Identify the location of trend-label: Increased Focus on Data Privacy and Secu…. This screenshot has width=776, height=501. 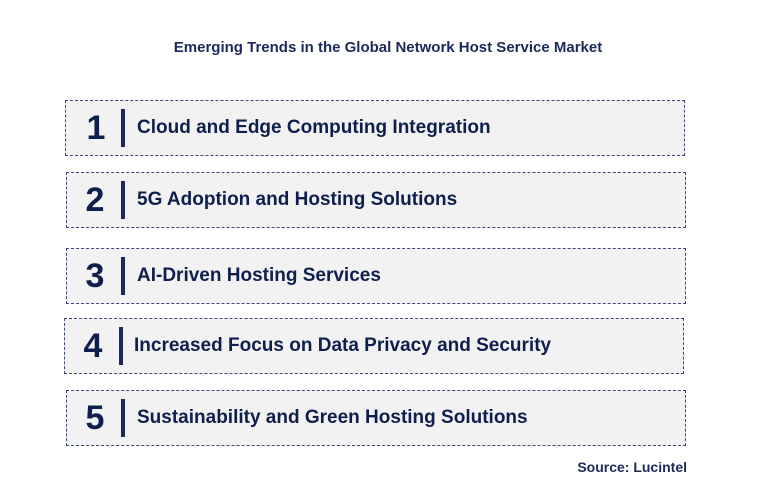
(343, 345).